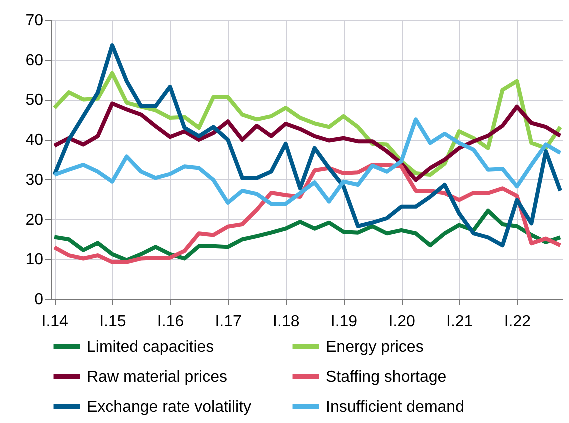 Image resolution: width=569 pixels, height=423 pixels. What do you see at coordinates (35, 260) in the screenshot?
I see `y-tick-label: 10` at bounding box center [35, 260].